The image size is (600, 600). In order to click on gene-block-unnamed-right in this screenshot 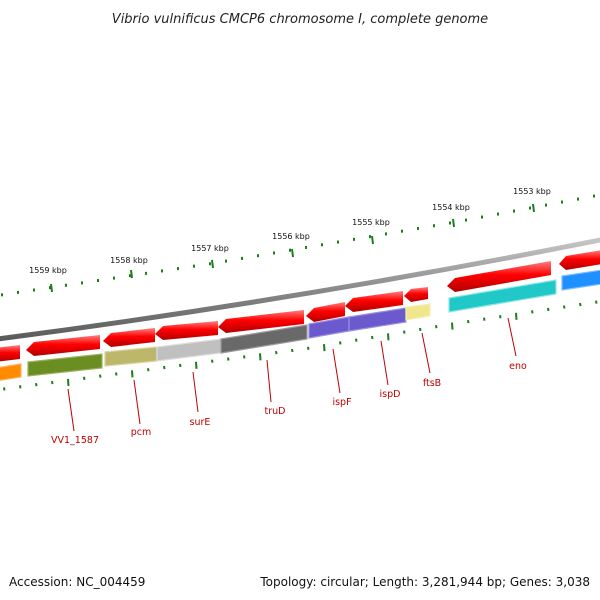, I will do `click(580, 280)`.